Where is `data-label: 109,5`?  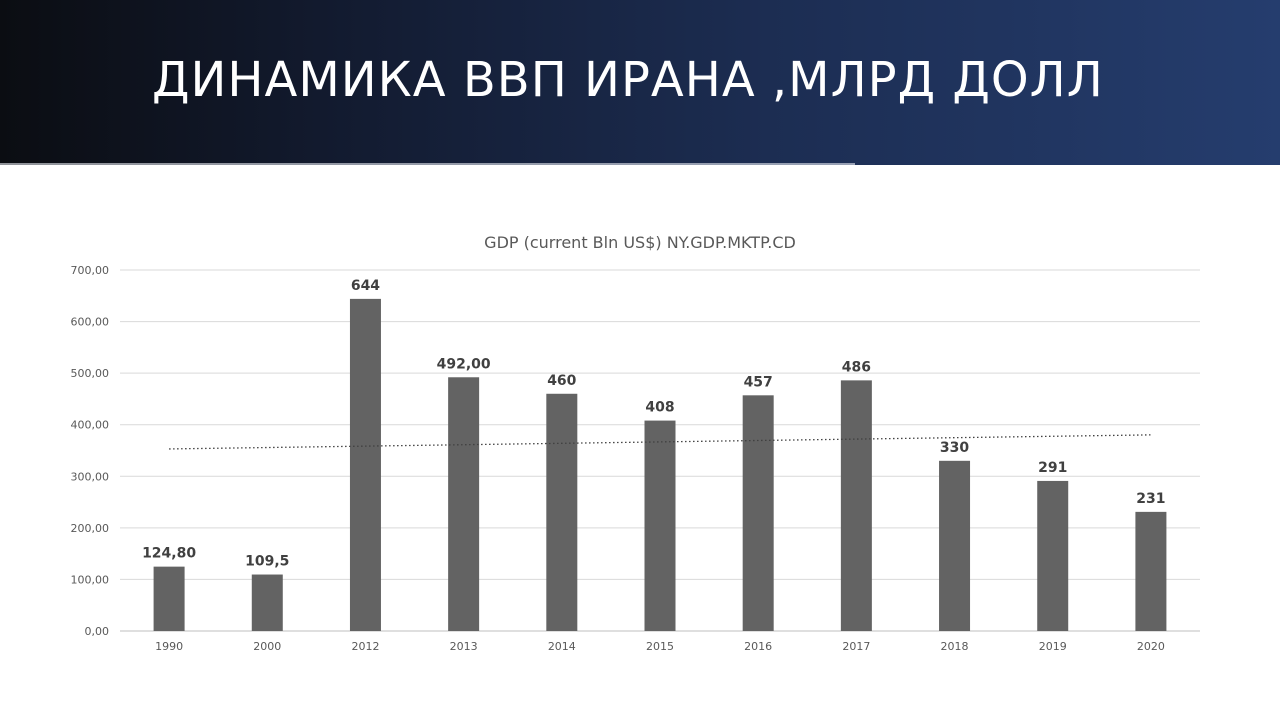
data-label: 109,5 is located at coordinates (267, 562).